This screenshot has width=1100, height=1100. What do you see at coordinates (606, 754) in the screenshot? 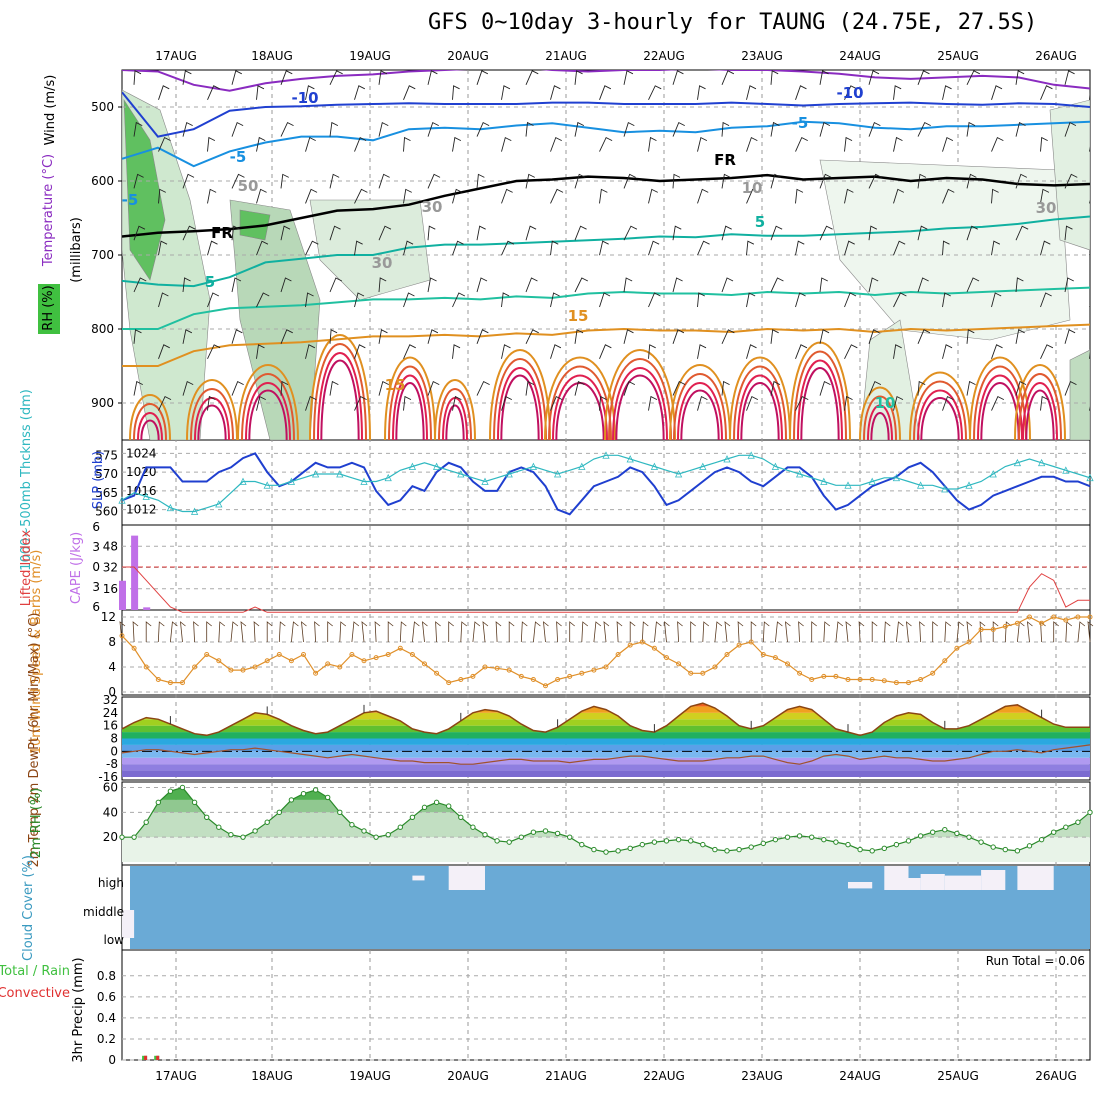
I see `dewpoint-line` at bounding box center [606, 754].